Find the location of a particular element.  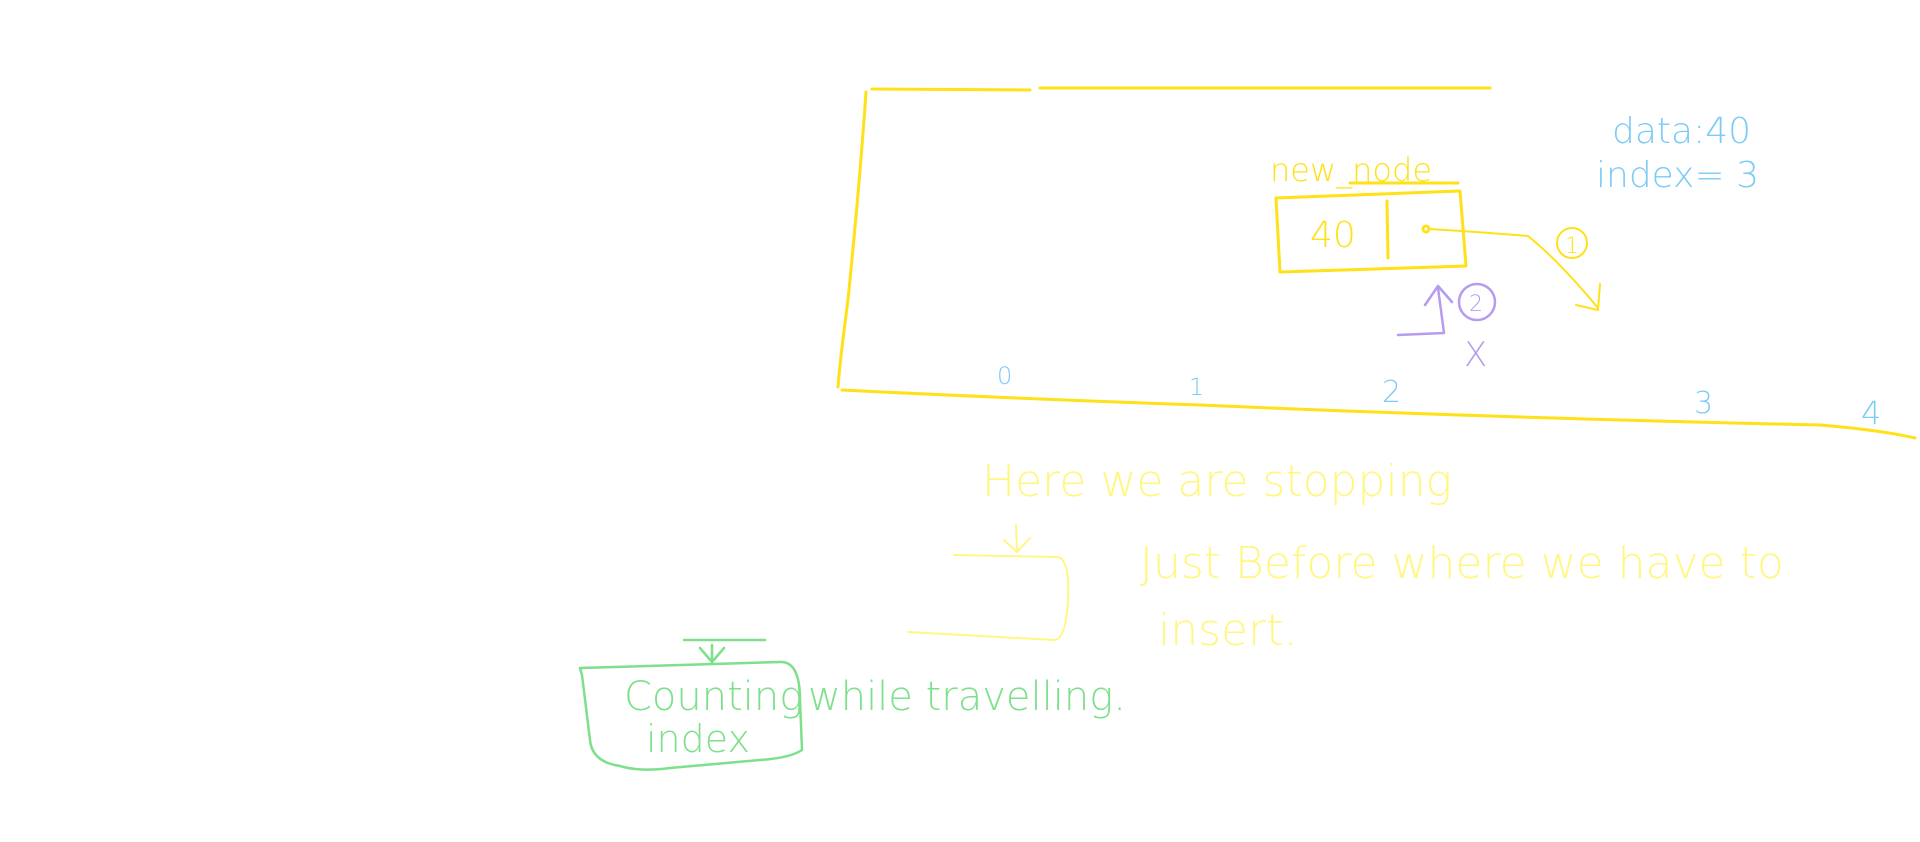

note-arrow-line is located at coordinates (988, 597).